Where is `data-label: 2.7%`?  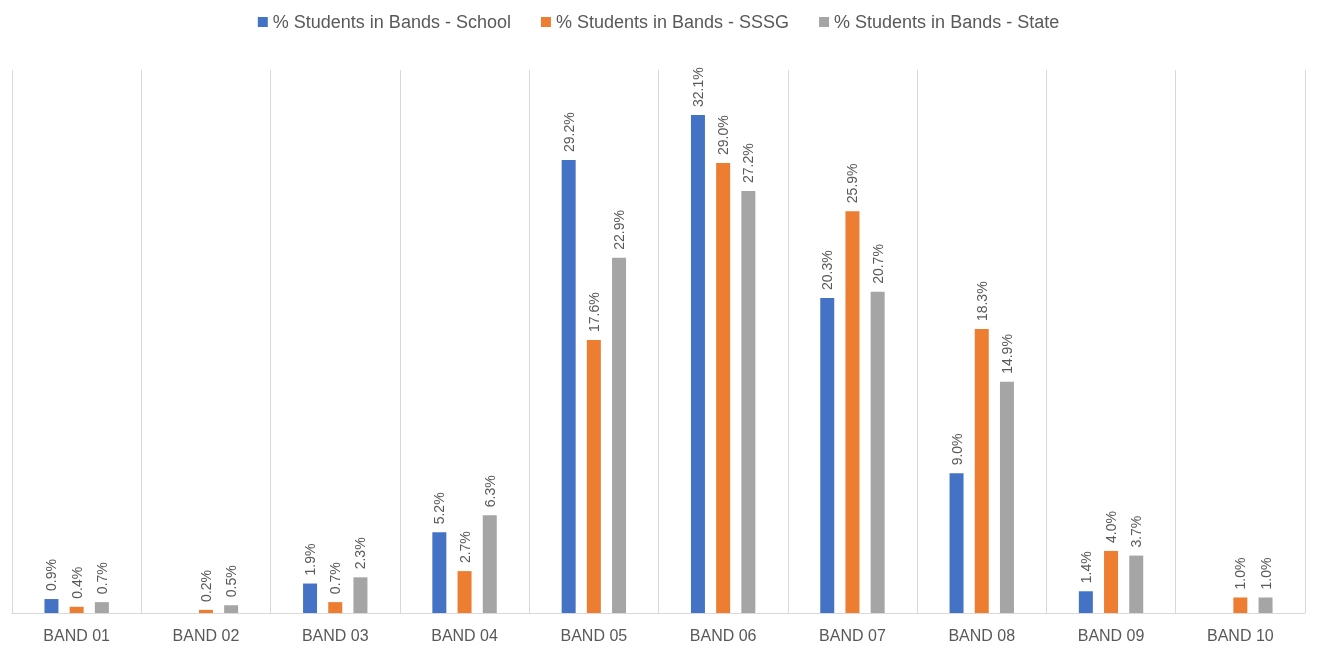
data-label: 2.7% is located at coordinates (464, 547).